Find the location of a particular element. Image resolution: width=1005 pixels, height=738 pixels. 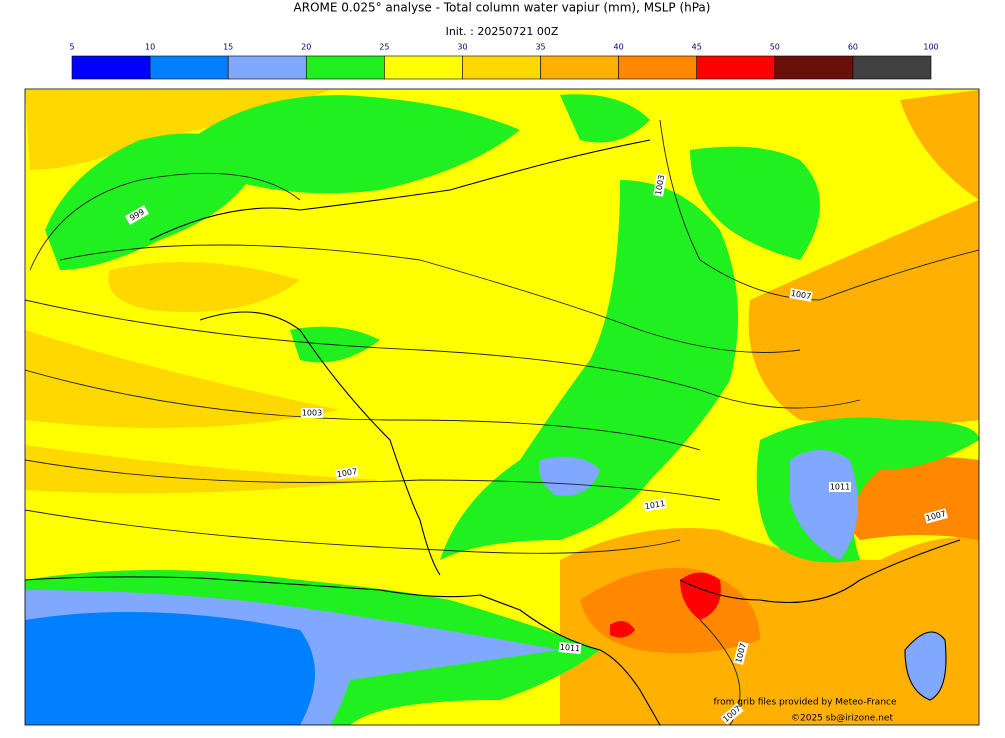

colorbar-tick-label: 10 is located at coordinates (150, 47).